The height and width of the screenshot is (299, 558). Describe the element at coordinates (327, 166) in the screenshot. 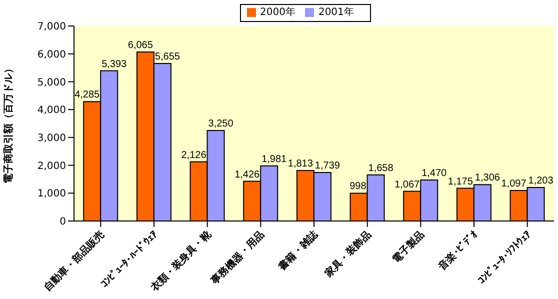

I see `data-label: 1,739` at that location.